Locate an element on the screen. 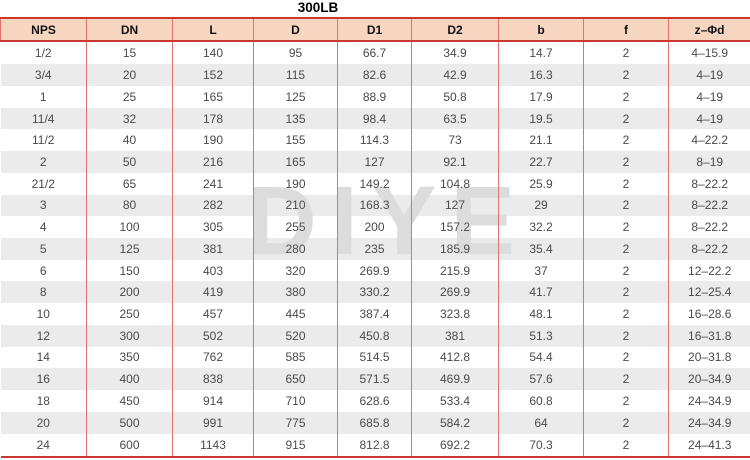 This screenshot has height=460, width=750. cell-l: 152 is located at coordinates (213, 75).